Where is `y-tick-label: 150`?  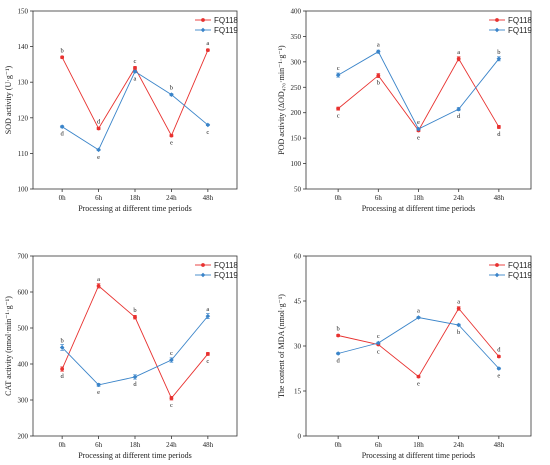
y-tick-label: 150 is located at coordinates (23, 12).